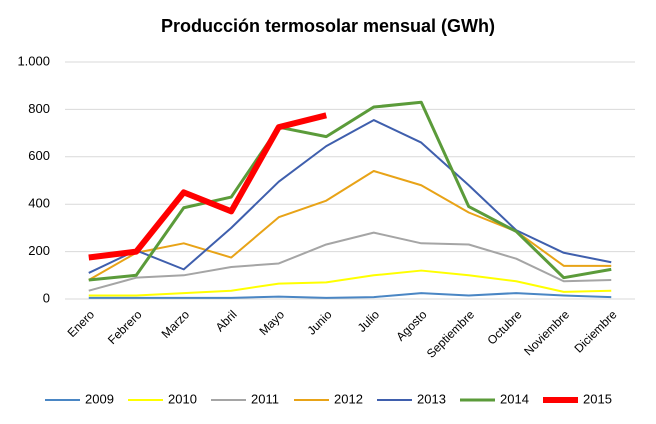 Image resolution: width=656 pixels, height=424 pixels. Describe the element at coordinates (319, 322) in the screenshot. I see `x-tick-label: Junio` at that location.